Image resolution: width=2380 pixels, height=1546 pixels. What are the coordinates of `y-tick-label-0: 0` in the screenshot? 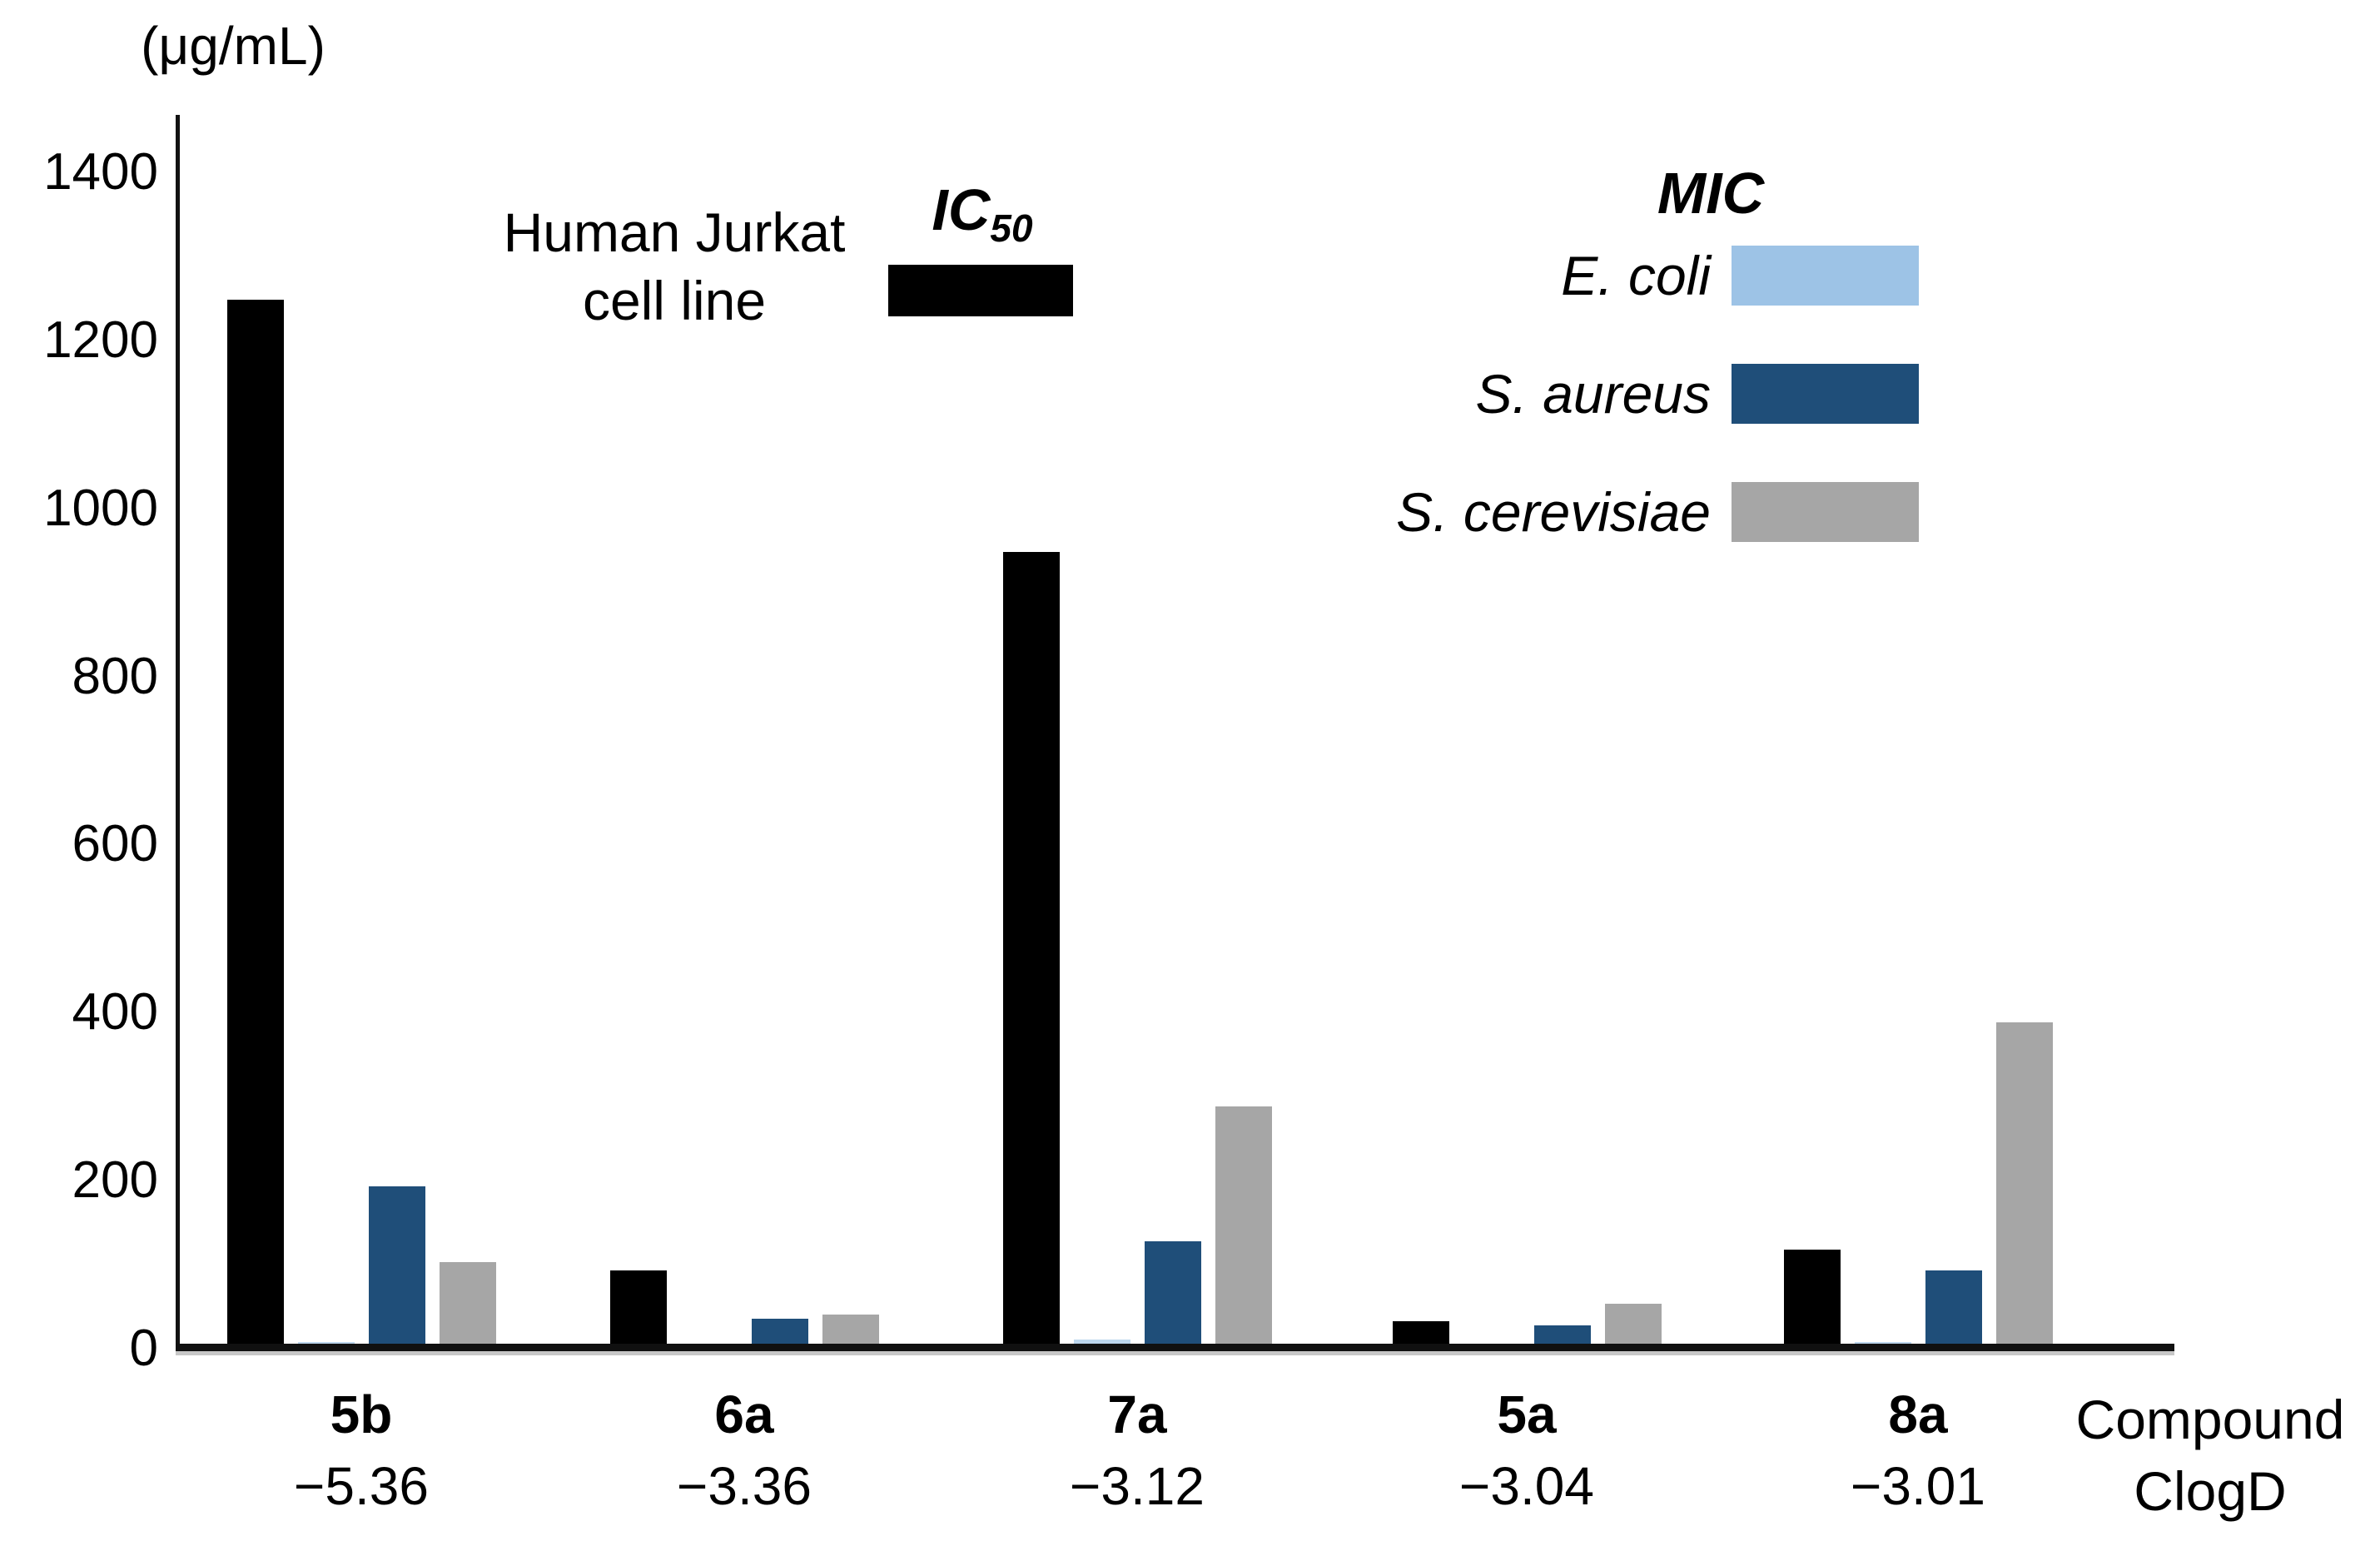 It's located at (143, 1348).